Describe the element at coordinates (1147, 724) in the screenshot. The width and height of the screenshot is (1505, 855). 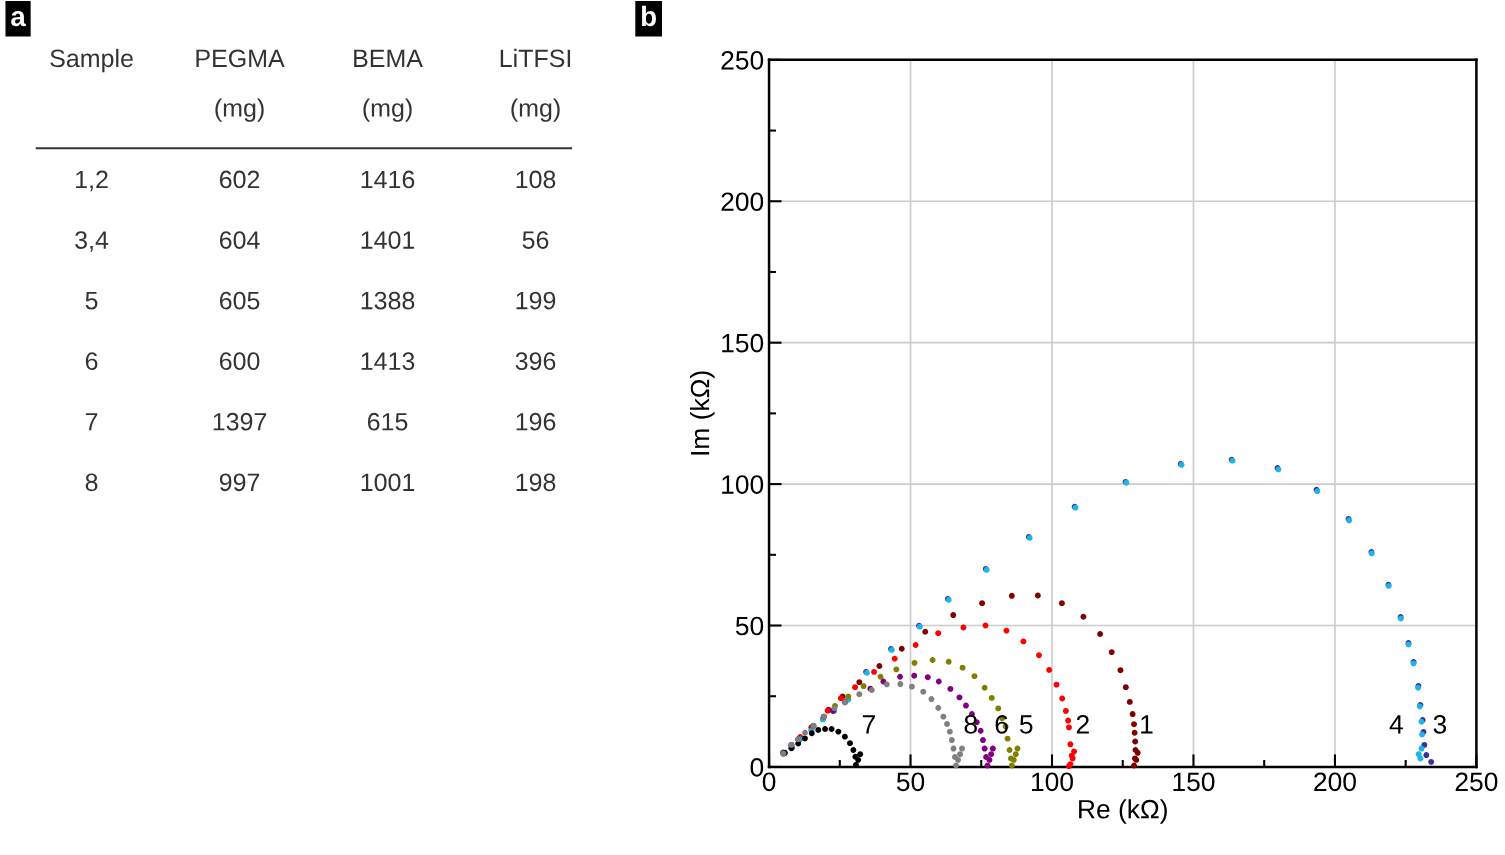
I see `series-label: 1` at that location.